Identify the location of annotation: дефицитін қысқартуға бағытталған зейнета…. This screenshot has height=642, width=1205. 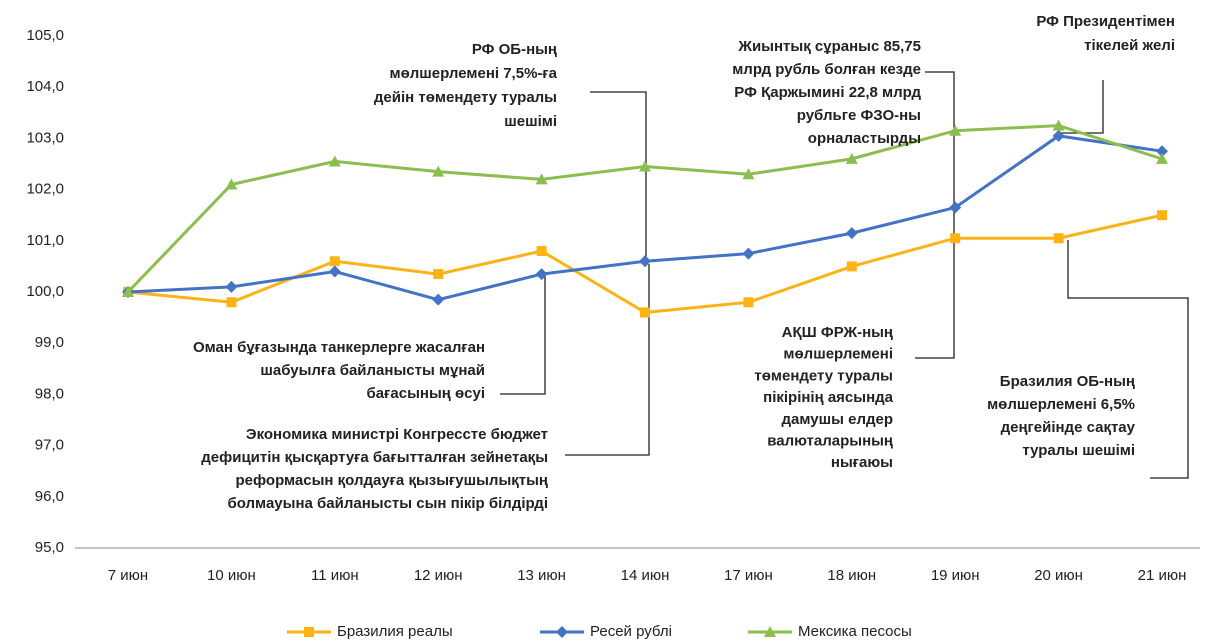
(374, 457).